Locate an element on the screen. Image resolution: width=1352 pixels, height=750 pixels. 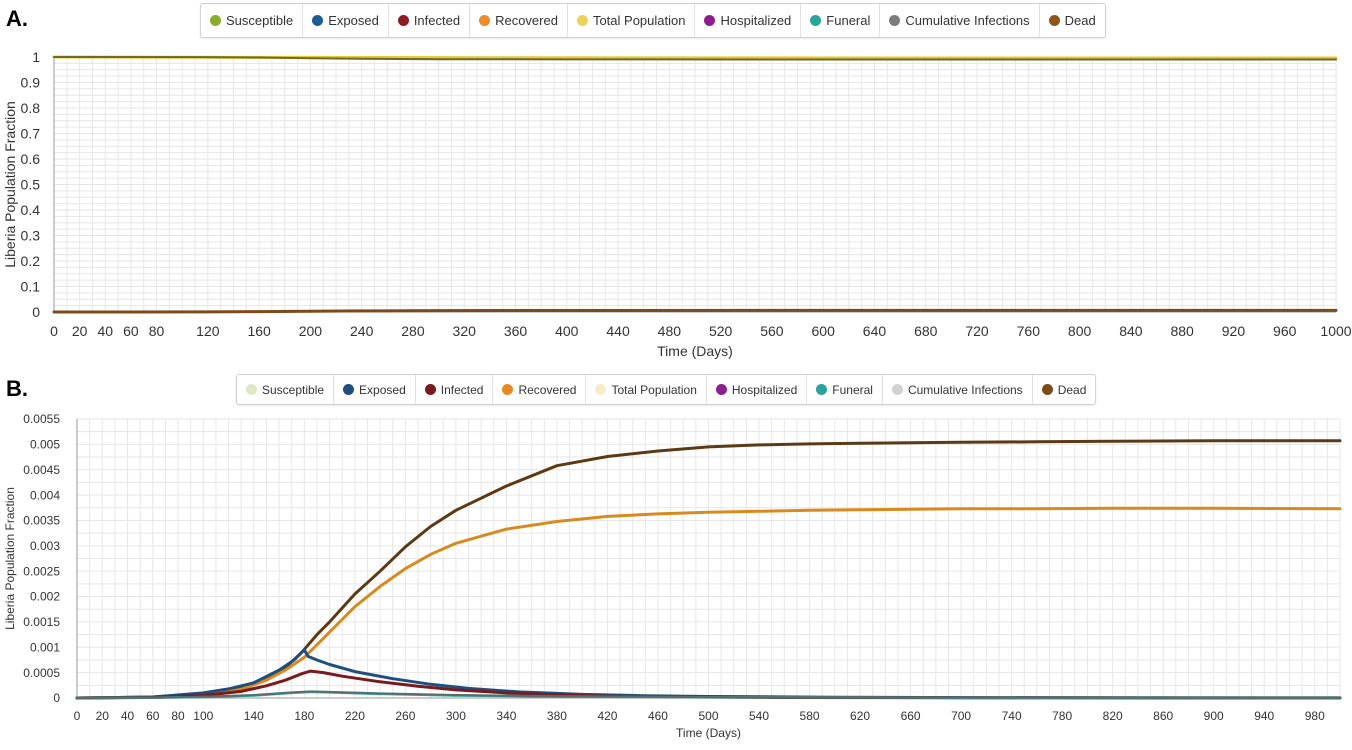
x-tick-label: 440 is located at coordinates (618, 331).